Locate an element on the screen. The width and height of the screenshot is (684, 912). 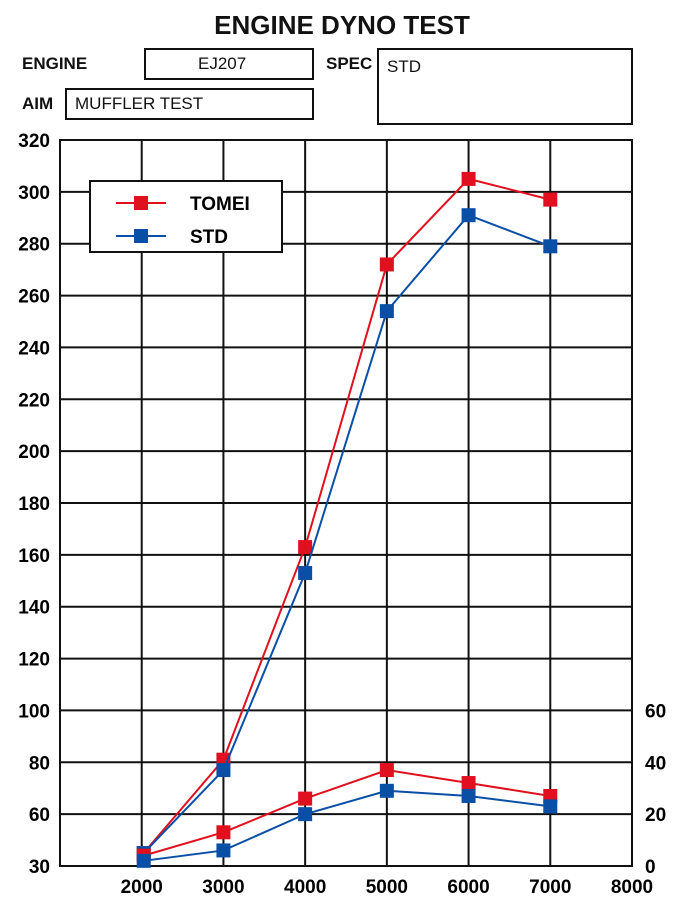
x-tick-label: 8000 is located at coordinates (632, 887).